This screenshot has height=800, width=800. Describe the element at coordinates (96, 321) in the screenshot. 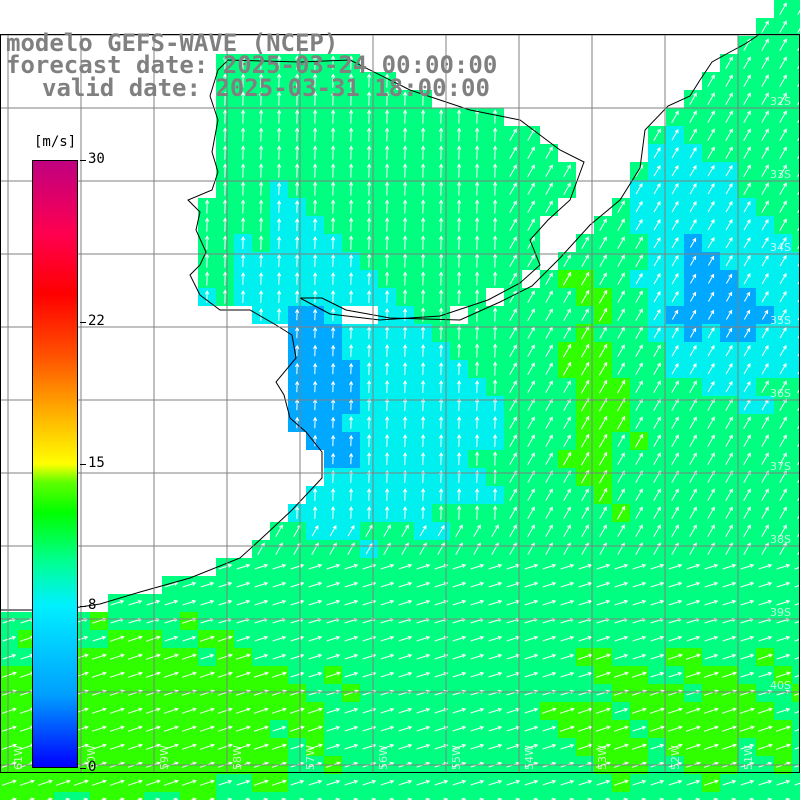

I see `colorbar-tick-label: 22` at that location.